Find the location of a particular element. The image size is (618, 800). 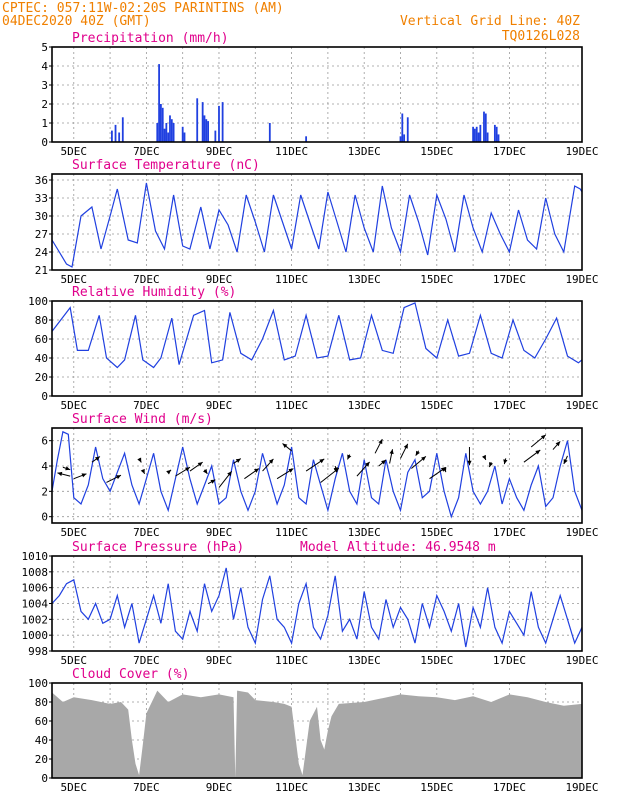

y-tick-label: 27 is located at coordinates (41, 234).